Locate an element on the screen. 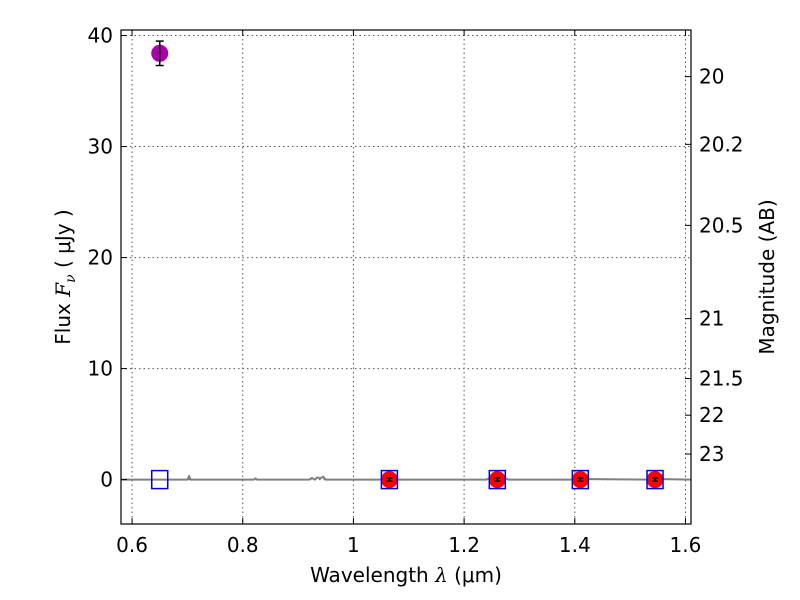  magnitude-axis-ticks: 20 20.2 20.5 21 21.5 22 23 is located at coordinates (714, 265).